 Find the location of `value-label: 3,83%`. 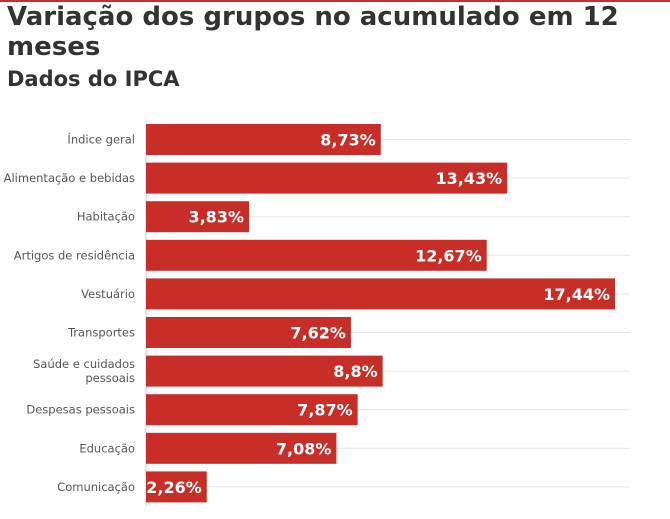

value-label: 3,83% is located at coordinates (216, 217).